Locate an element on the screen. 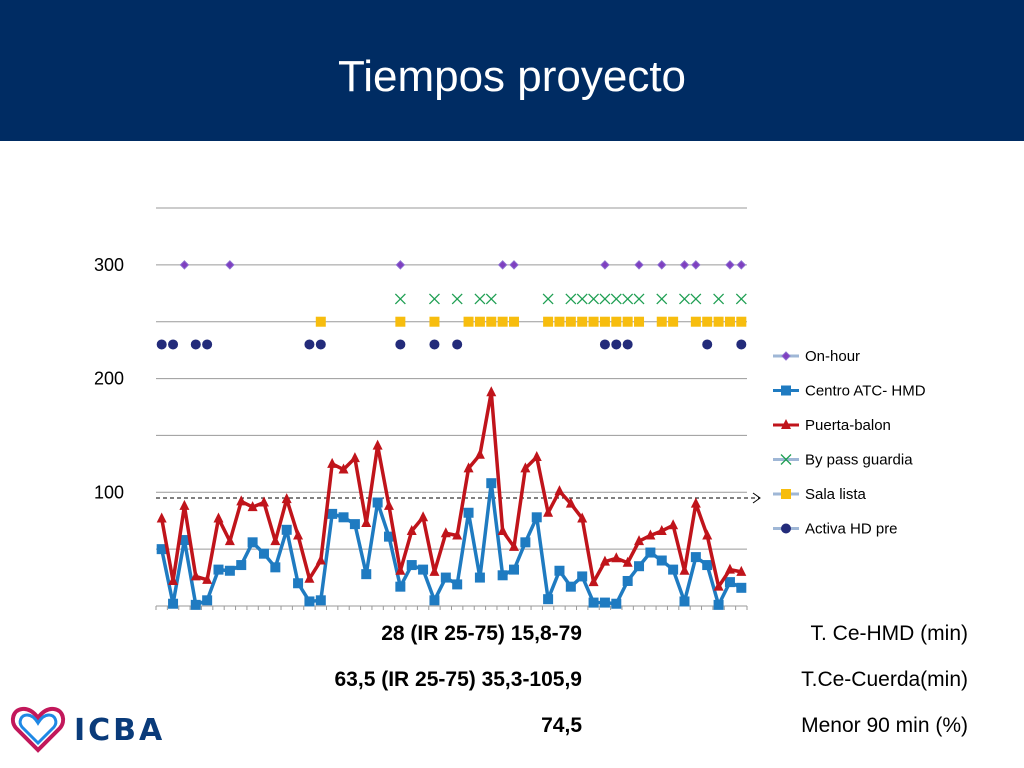 This screenshot has width=1024, height=768. legend-label: Puerta-balon is located at coordinates (848, 425).